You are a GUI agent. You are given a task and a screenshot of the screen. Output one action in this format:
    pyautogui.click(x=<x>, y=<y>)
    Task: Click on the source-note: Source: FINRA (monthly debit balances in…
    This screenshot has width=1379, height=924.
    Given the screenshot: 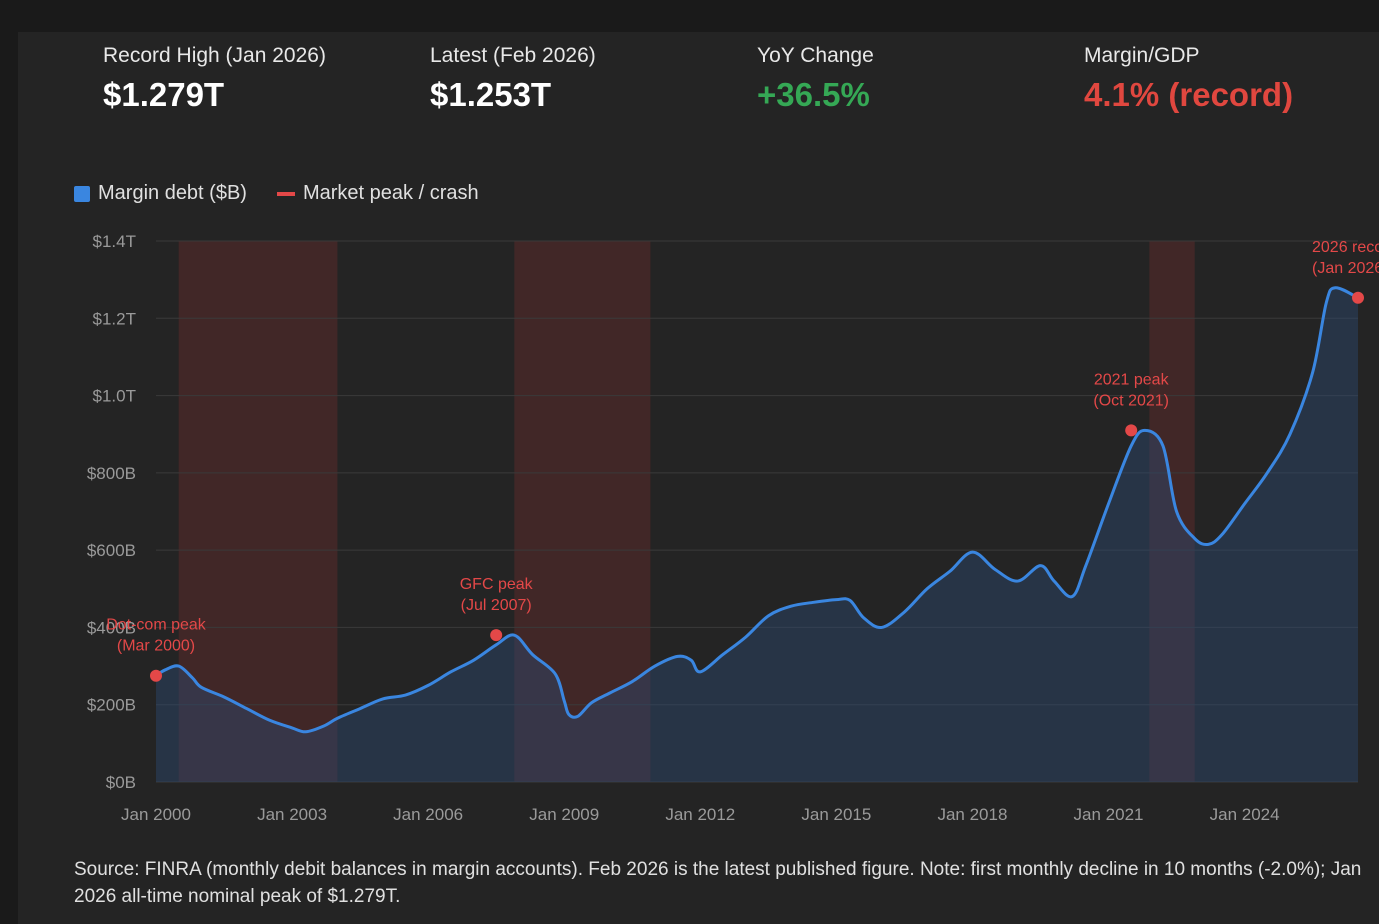 What is the action you would take?
    pyautogui.click(x=718, y=883)
    